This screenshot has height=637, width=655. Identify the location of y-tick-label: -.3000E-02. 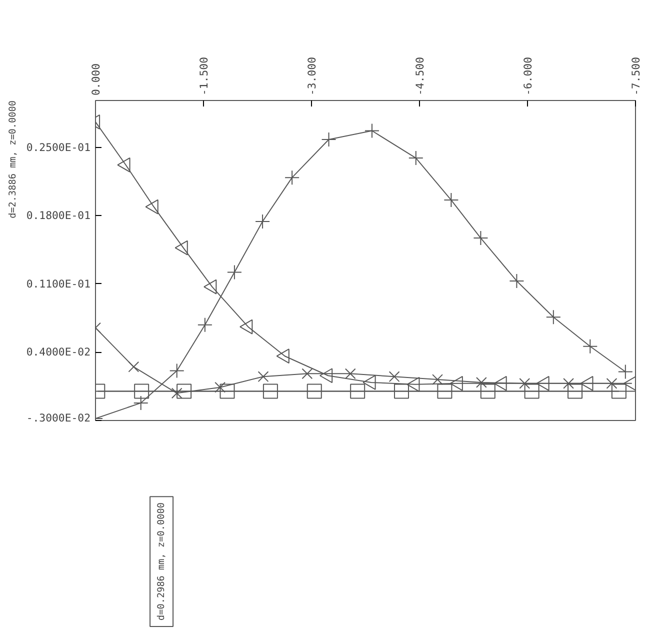
(58, 418).